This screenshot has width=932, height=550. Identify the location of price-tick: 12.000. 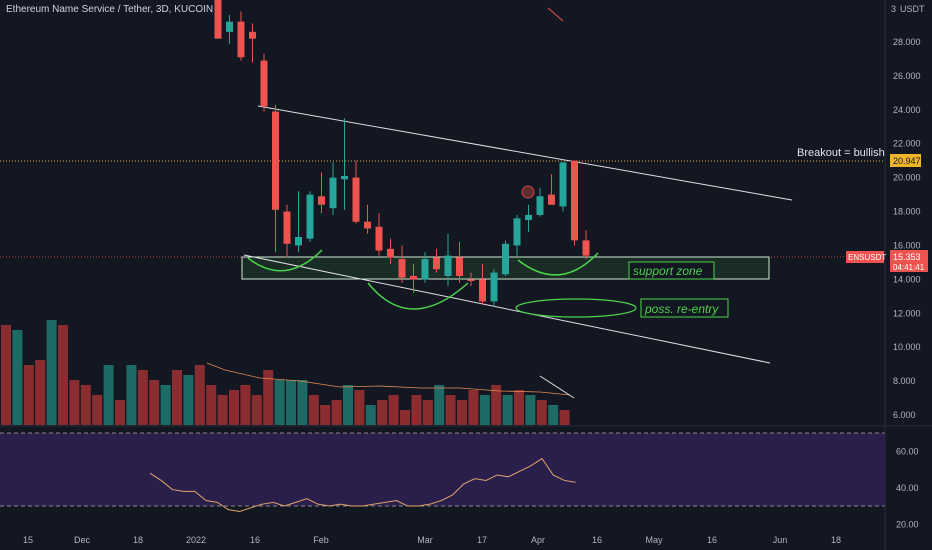
(907, 313).